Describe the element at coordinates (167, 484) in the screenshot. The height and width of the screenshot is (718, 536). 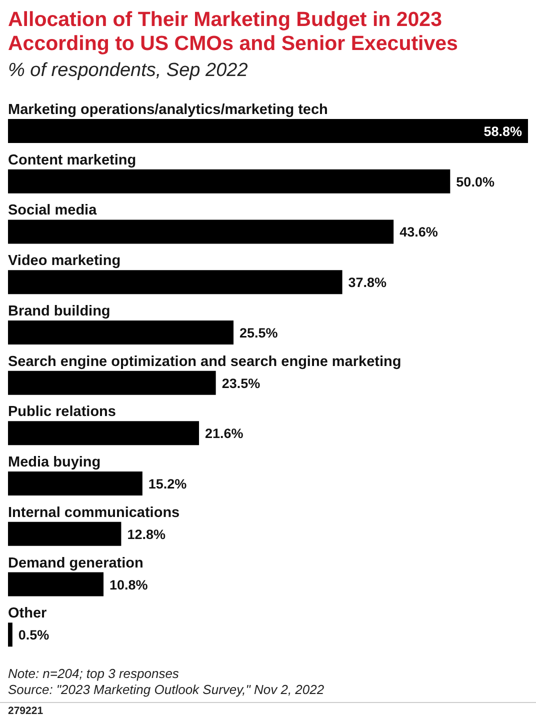
I see `data-label: 15.2%` at that location.